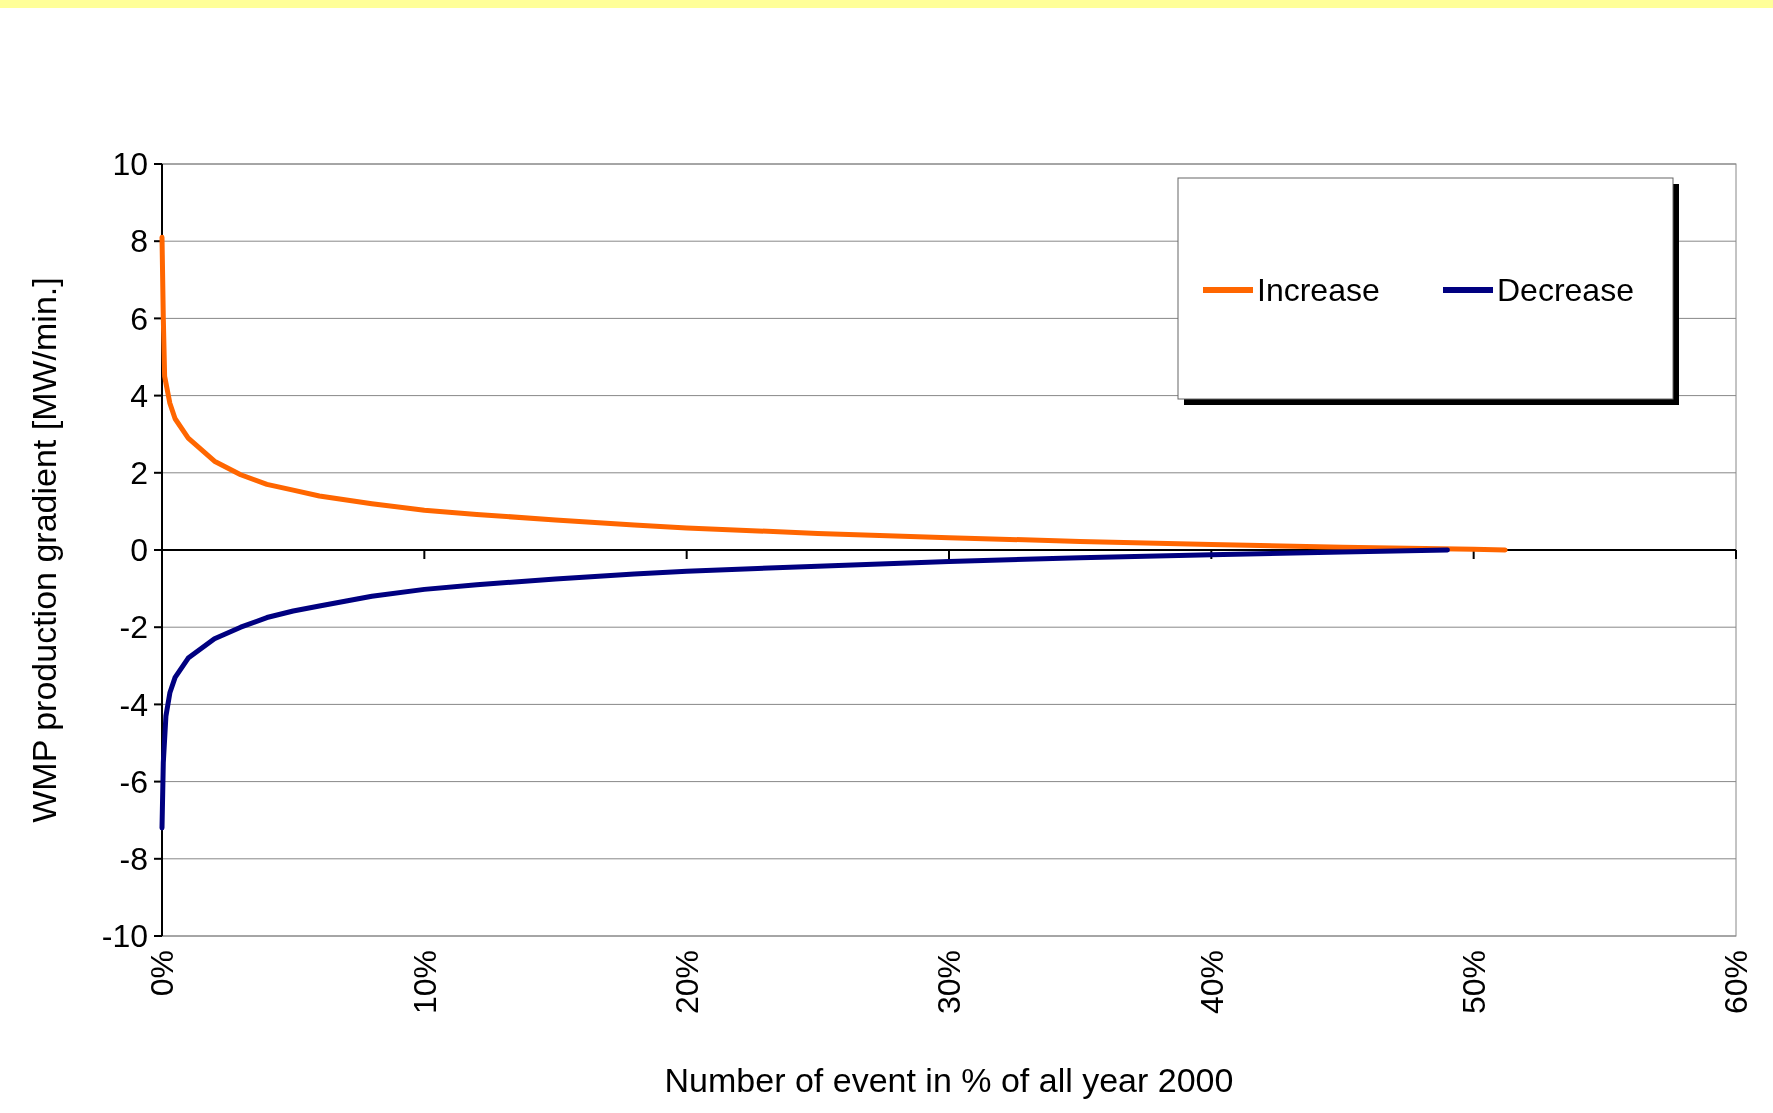 Image resolution: width=1773 pixels, height=1113 pixels. Describe the element at coordinates (43, 550) in the screenshot. I see `y-axis-title: WMP production gradient [MW/min.]` at that location.